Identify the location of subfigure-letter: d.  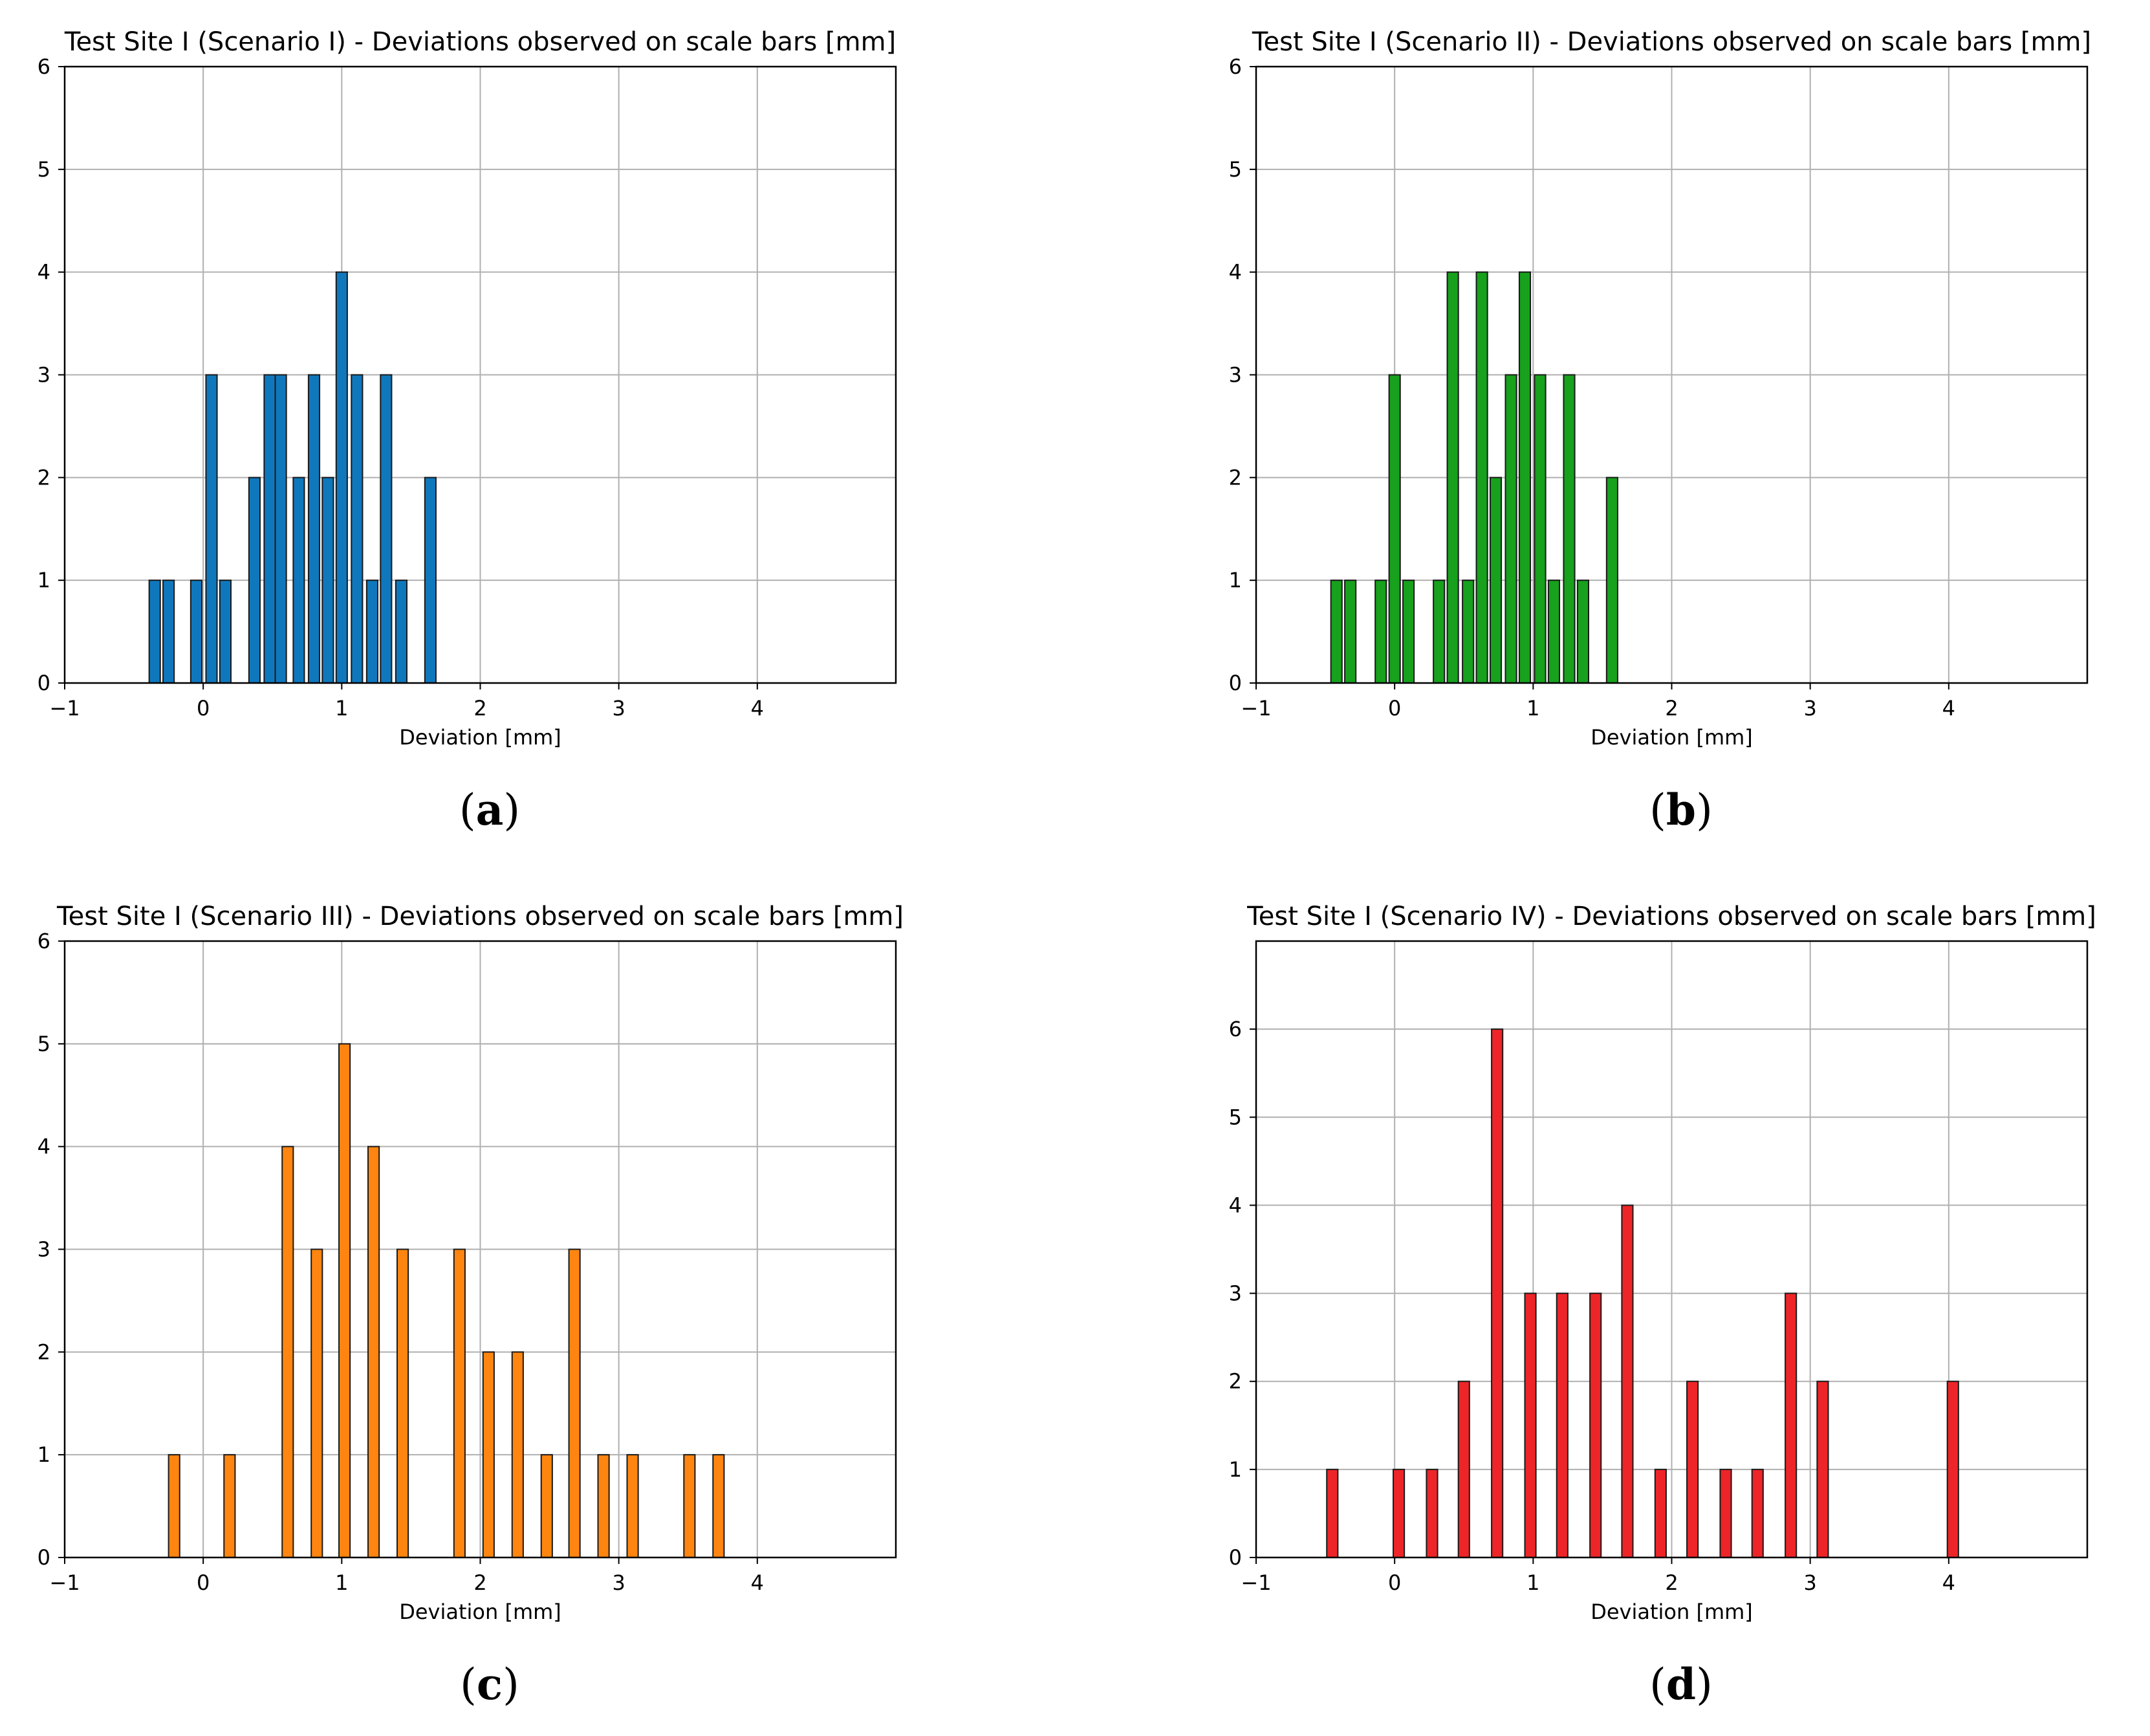
(1681, 1684).